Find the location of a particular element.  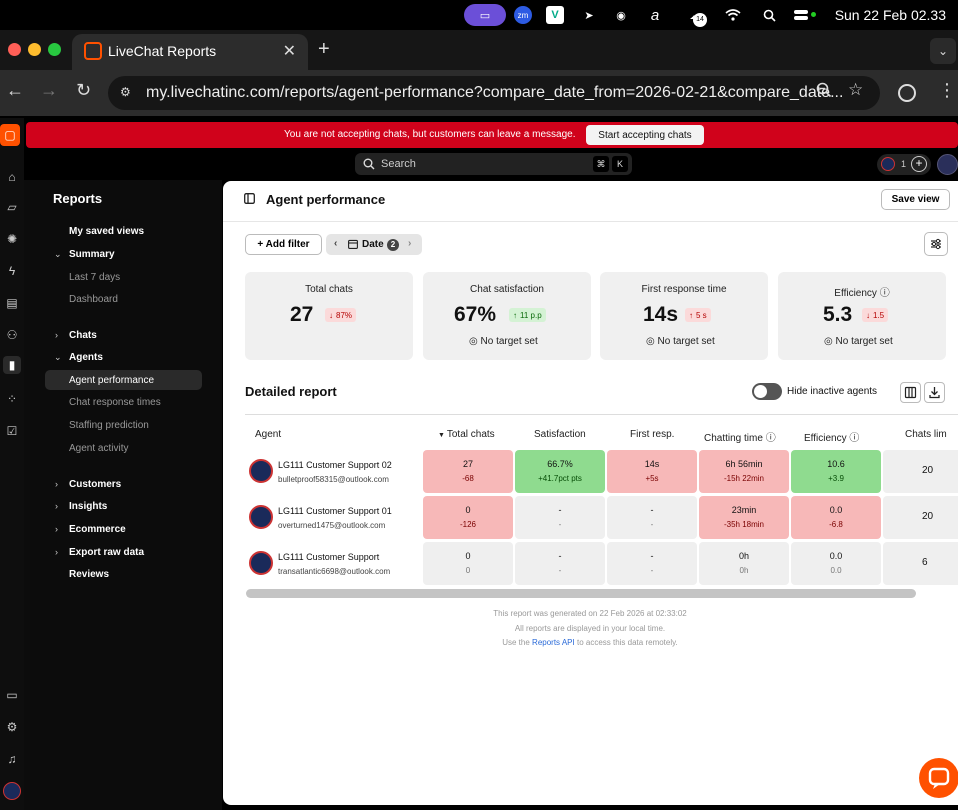

copilot-icon is located at coordinates (947, 164).